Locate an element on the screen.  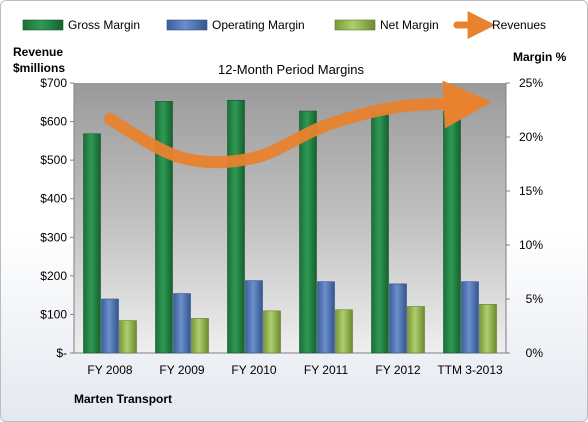
legend-label-operating-margin: Operating Margin is located at coordinates (258, 25).